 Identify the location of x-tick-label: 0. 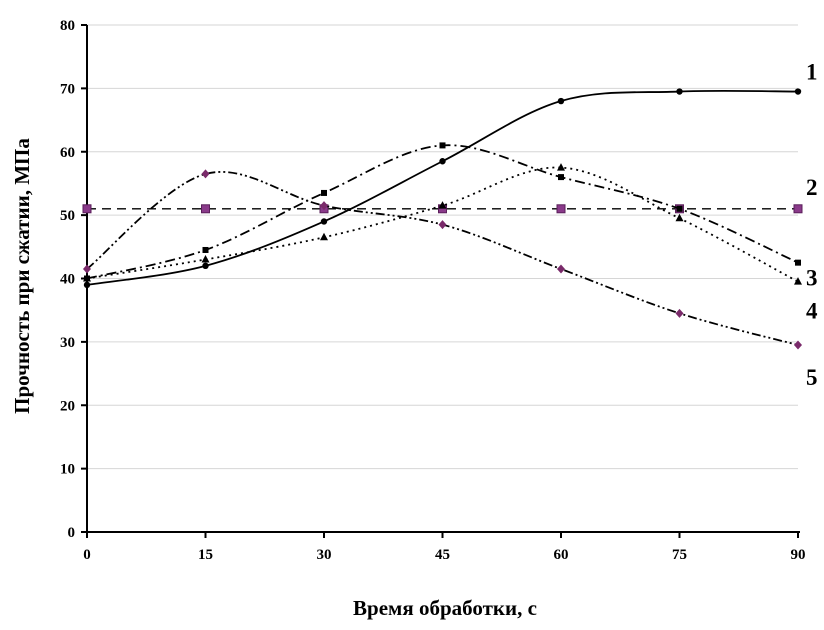
(87, 555).